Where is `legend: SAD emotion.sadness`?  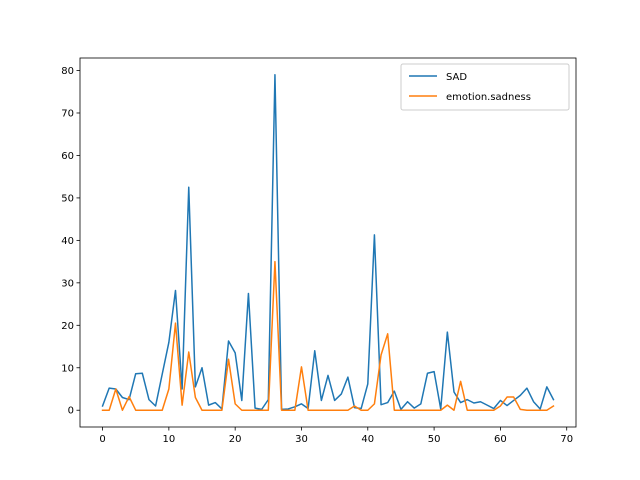
legend: SAD emotion.sadness is located at coordinates (485, 87).